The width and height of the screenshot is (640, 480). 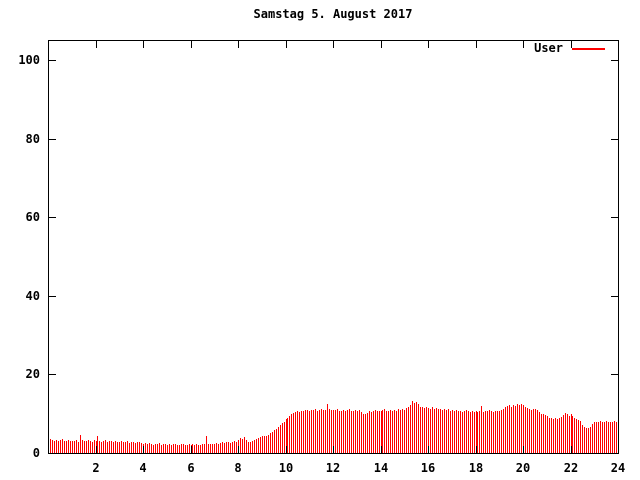 What do you see at coordinates (618, 468) in the screenshot?
I see `x-tick-label: 24` at bounding box center [618, 468].